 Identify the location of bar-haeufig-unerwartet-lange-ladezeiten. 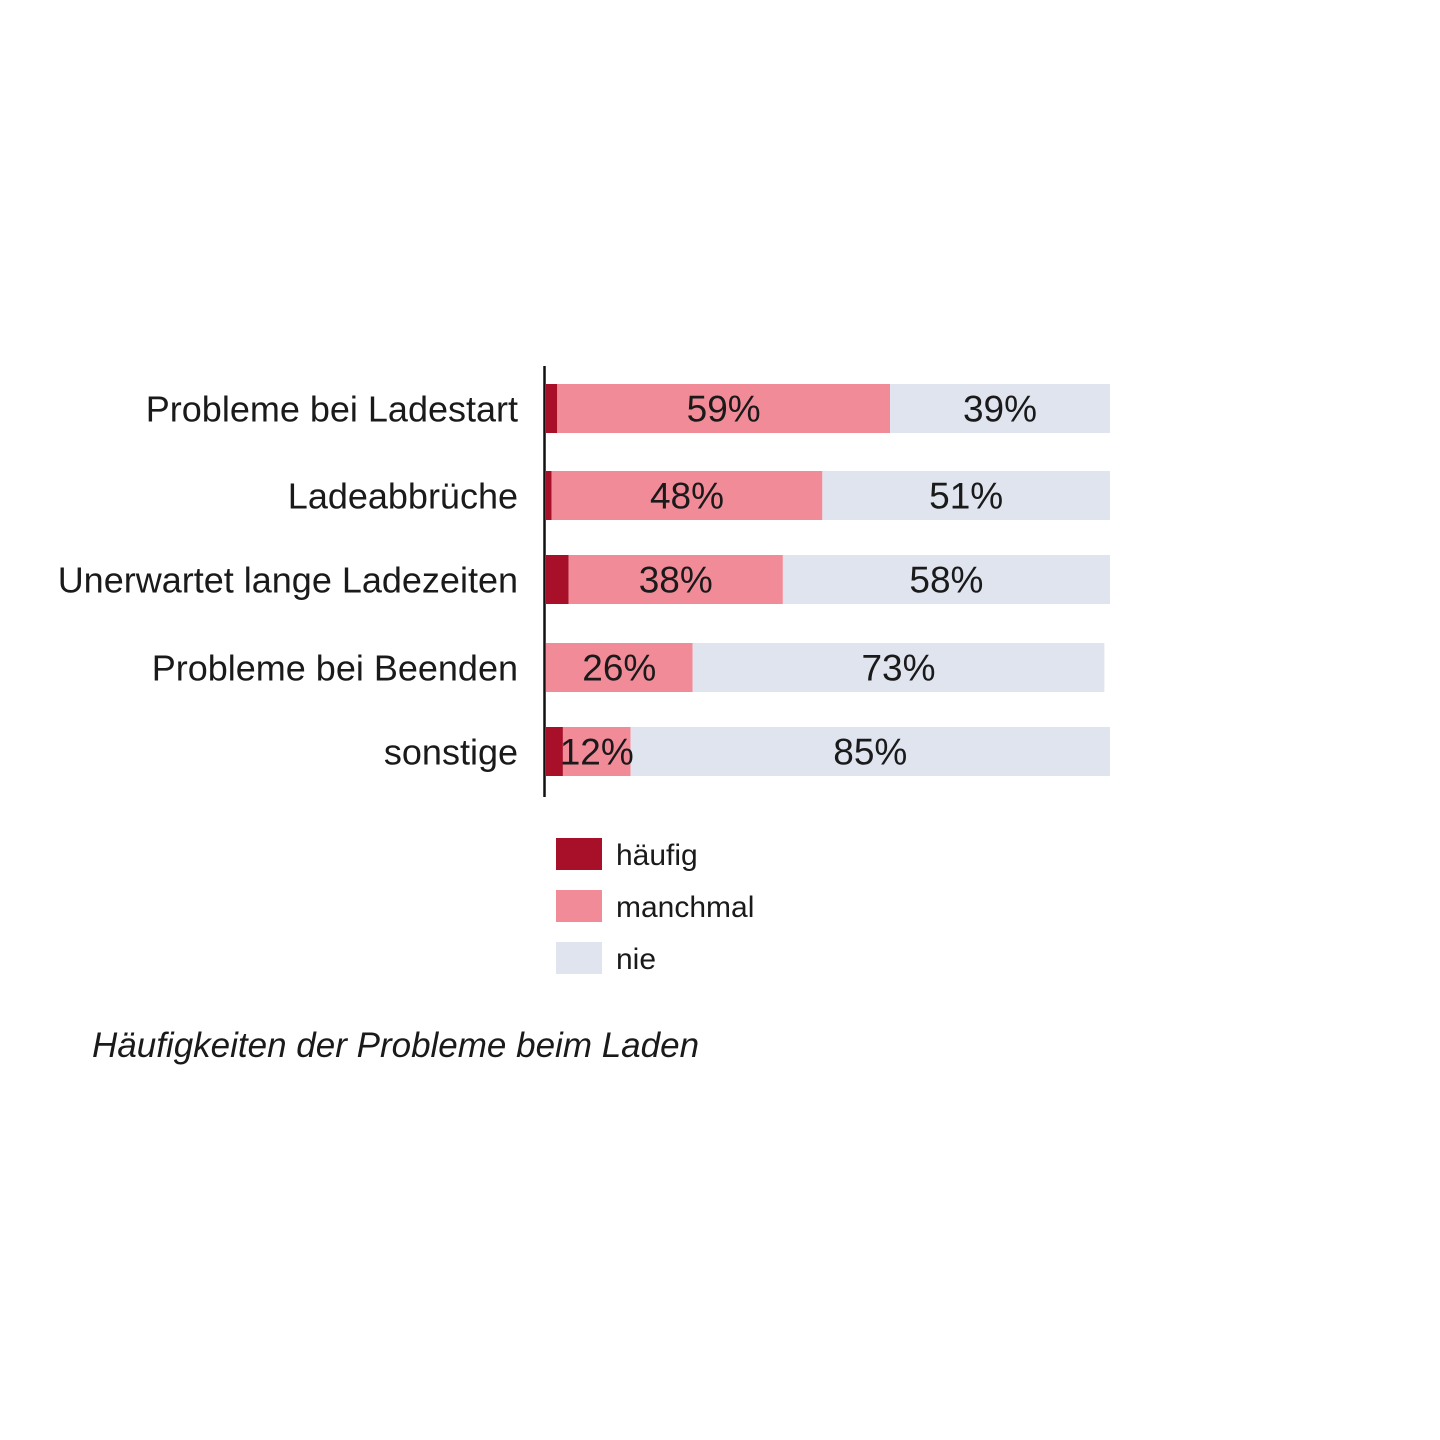
(557, 579).